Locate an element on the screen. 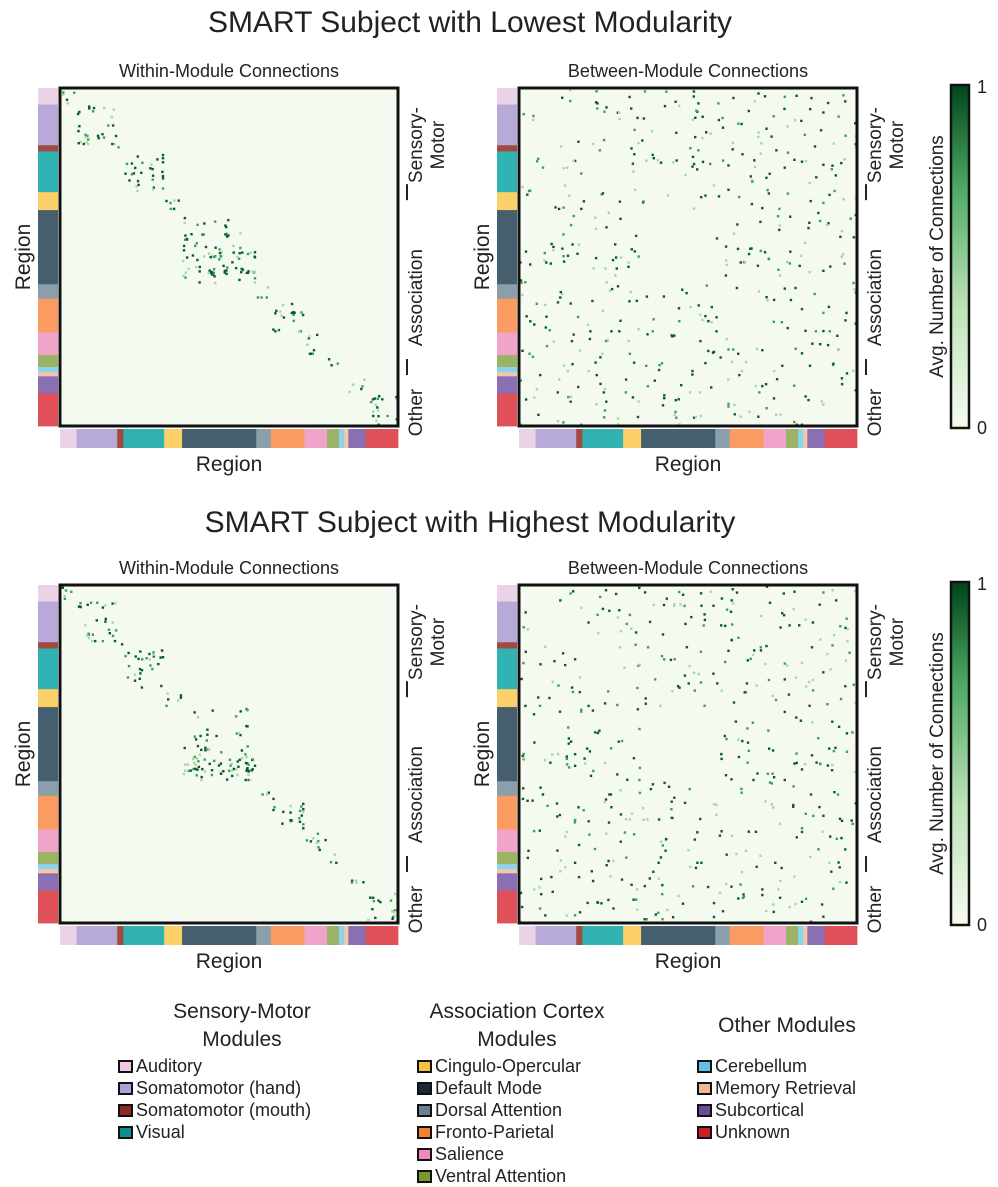 The image size is (998, 1187). row-title: SMART Subject with Highest Modularity is located at coordinates (470, 522).